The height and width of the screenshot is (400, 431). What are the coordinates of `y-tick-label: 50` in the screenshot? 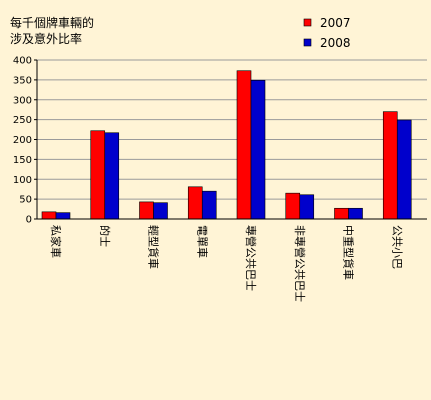 It's located at (25, 200).